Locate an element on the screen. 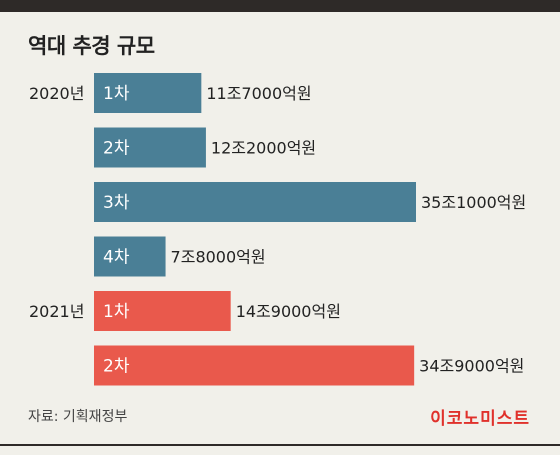  group-label: 2020년 is located at coordinates (56, 93).